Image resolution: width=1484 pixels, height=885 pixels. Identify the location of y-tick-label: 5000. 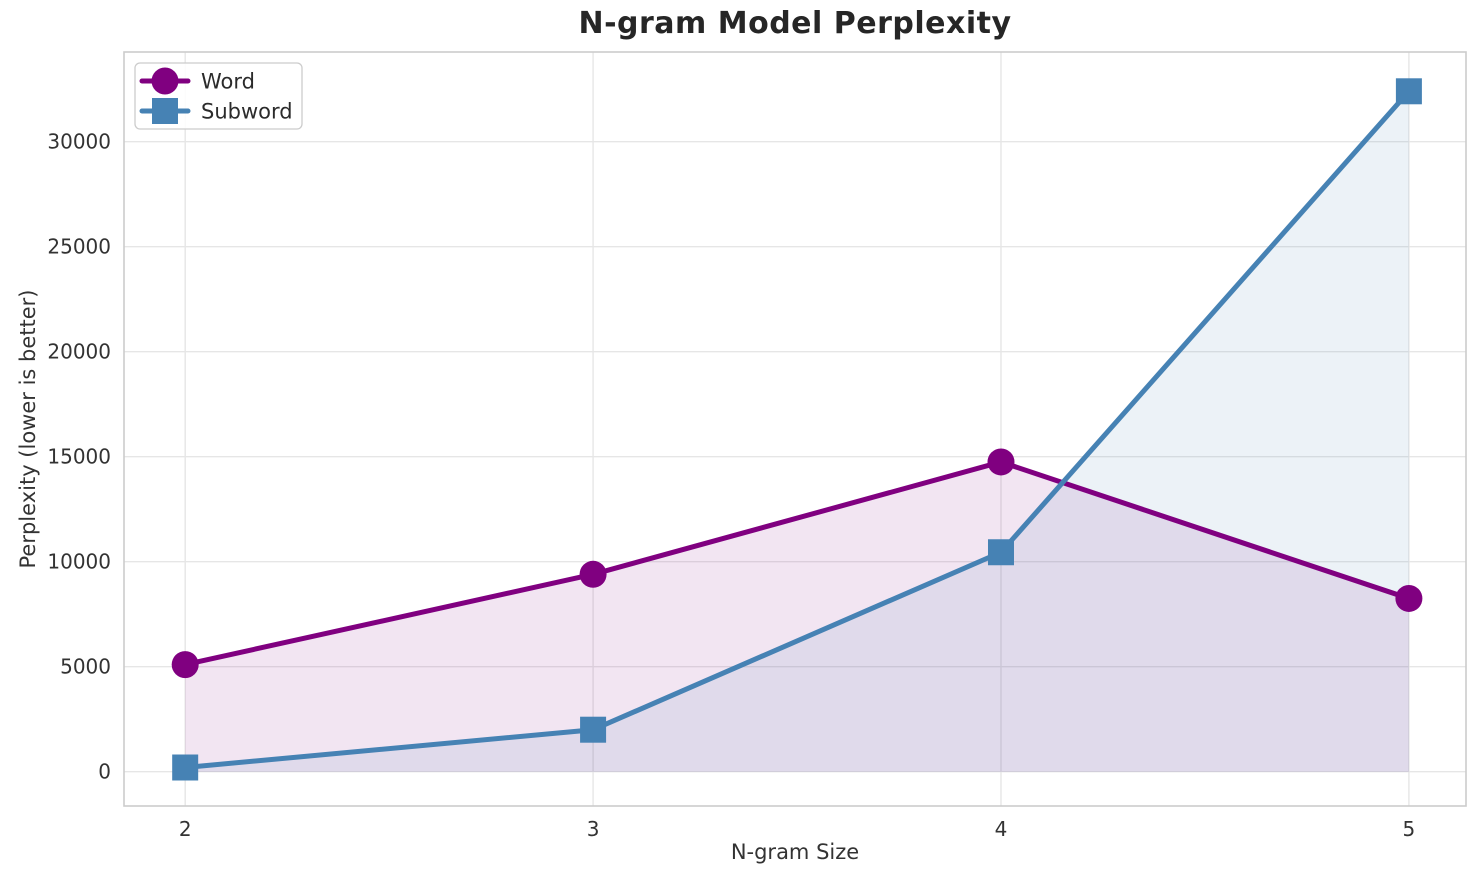
(85, 667).